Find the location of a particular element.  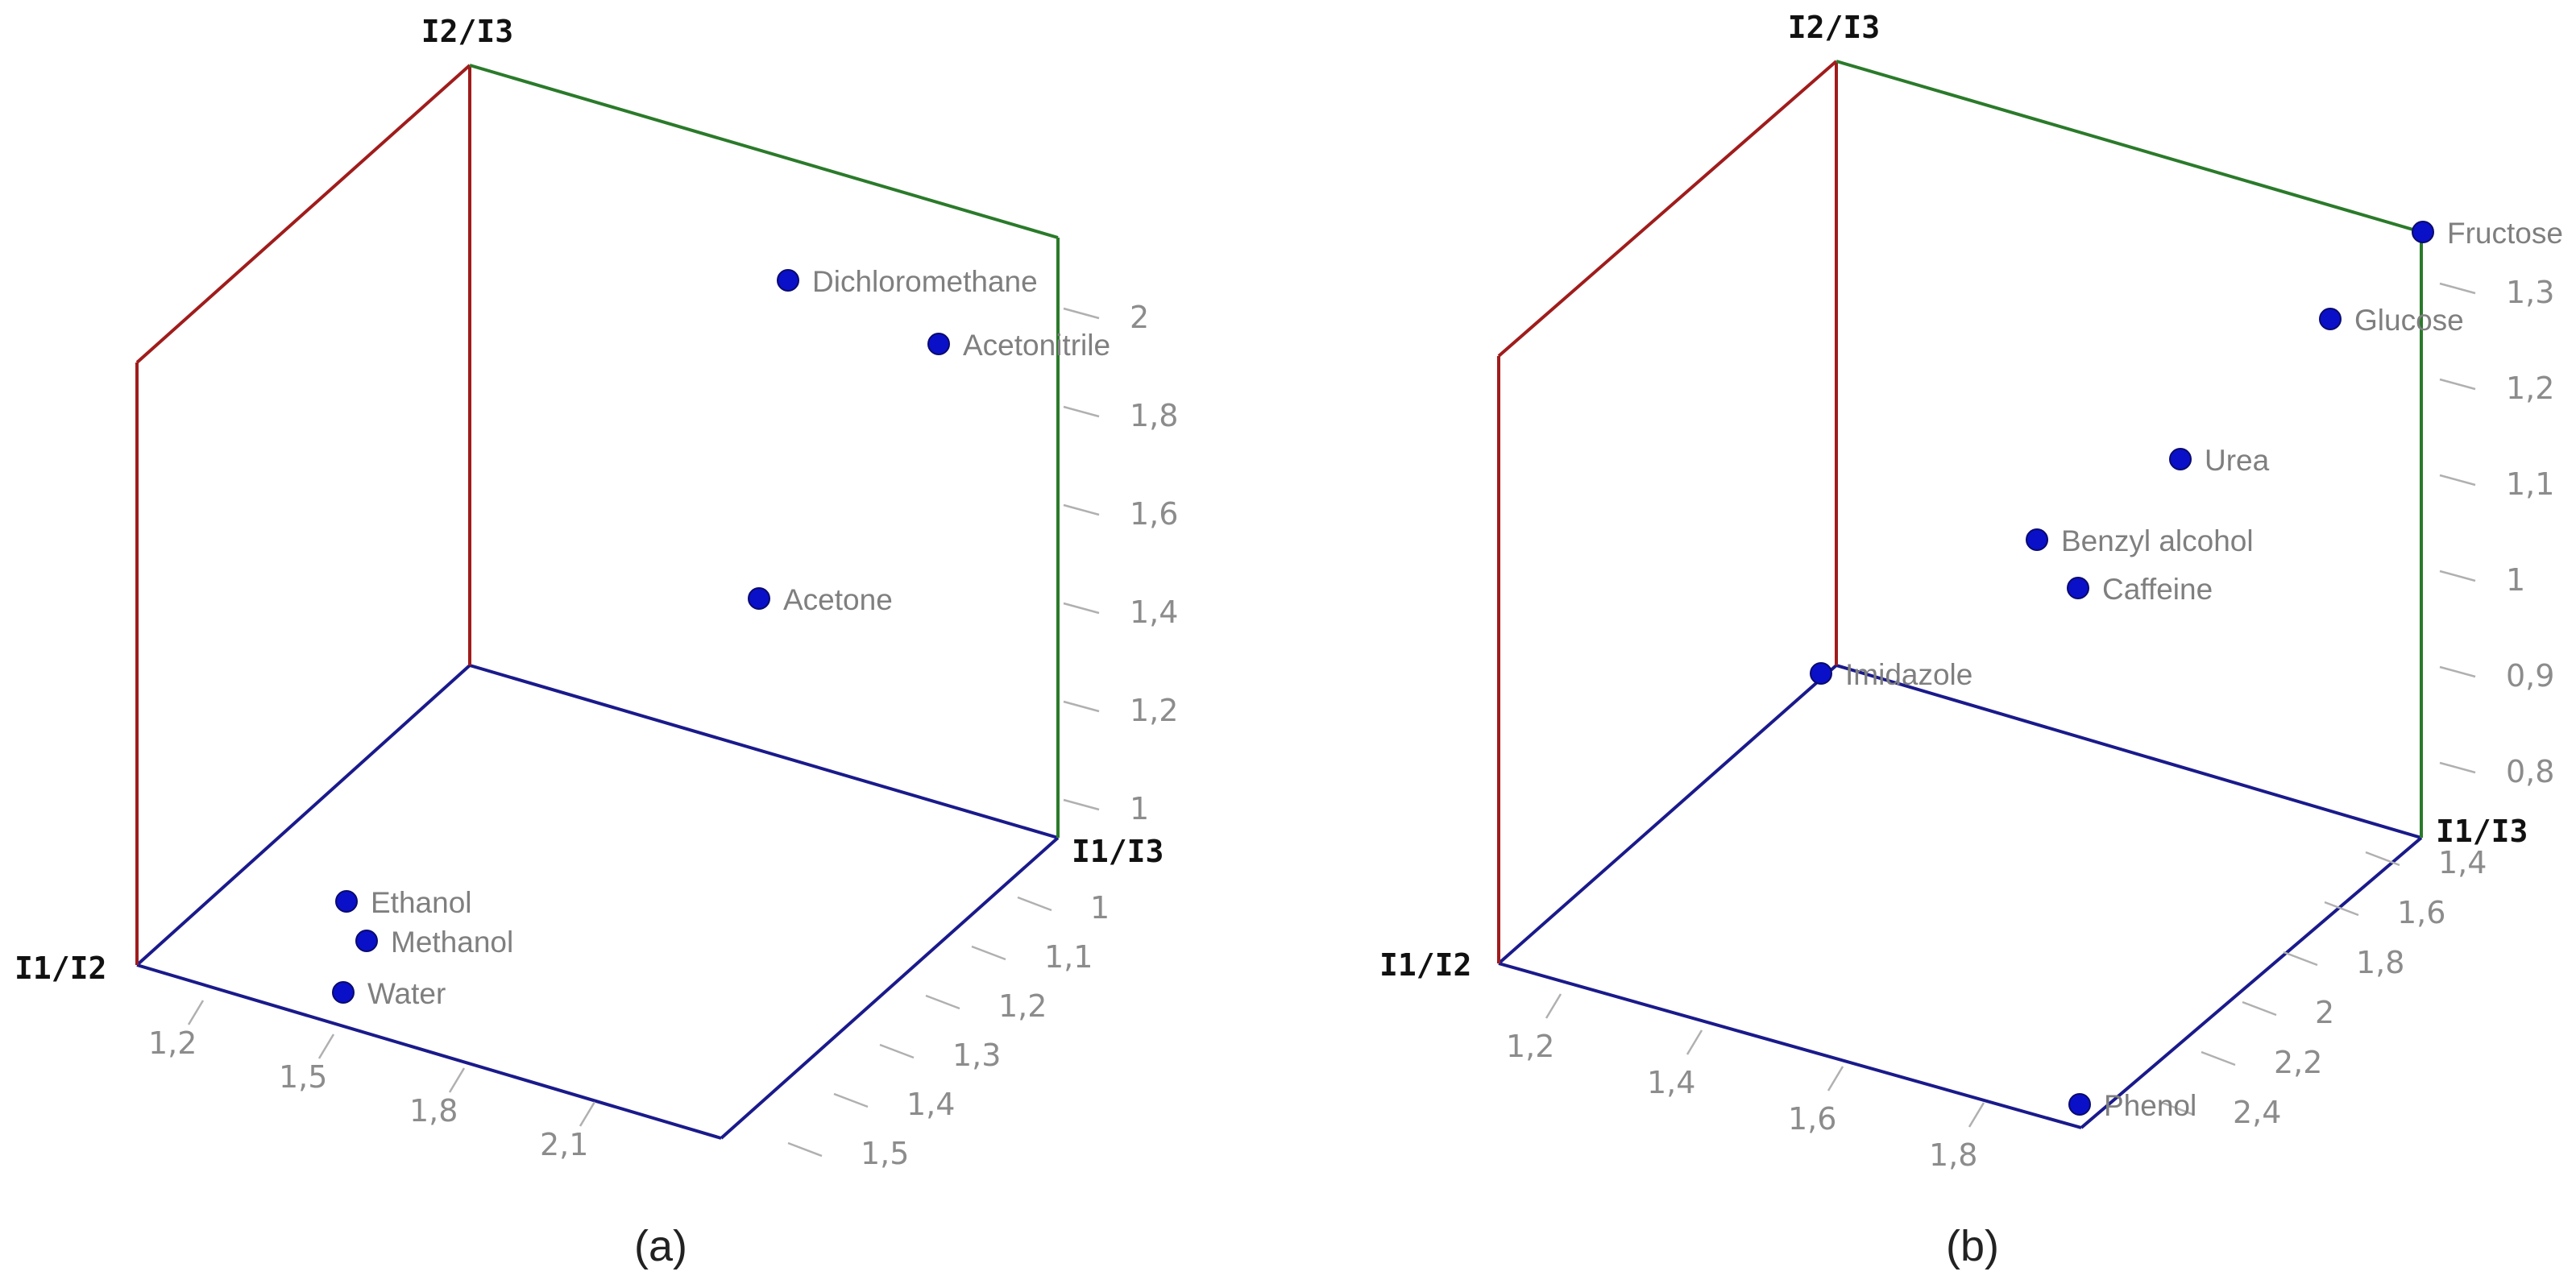

data-point-label: Benzyl alcohol is located at coordinates (2157, 541).